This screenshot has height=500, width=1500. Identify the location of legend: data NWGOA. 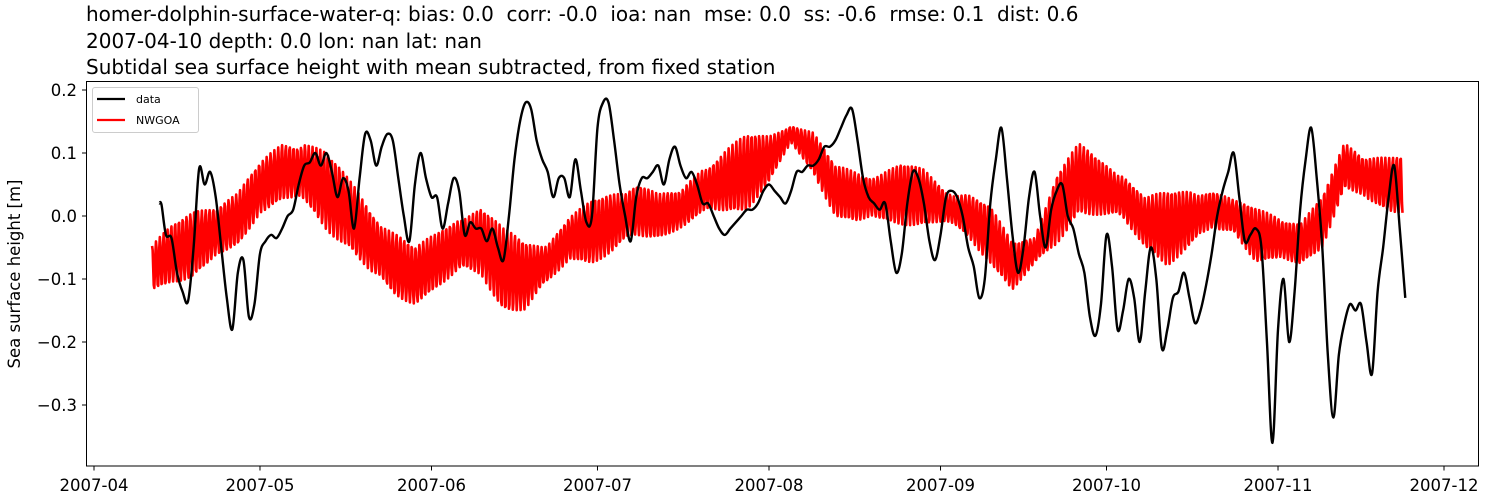
(145, 110).